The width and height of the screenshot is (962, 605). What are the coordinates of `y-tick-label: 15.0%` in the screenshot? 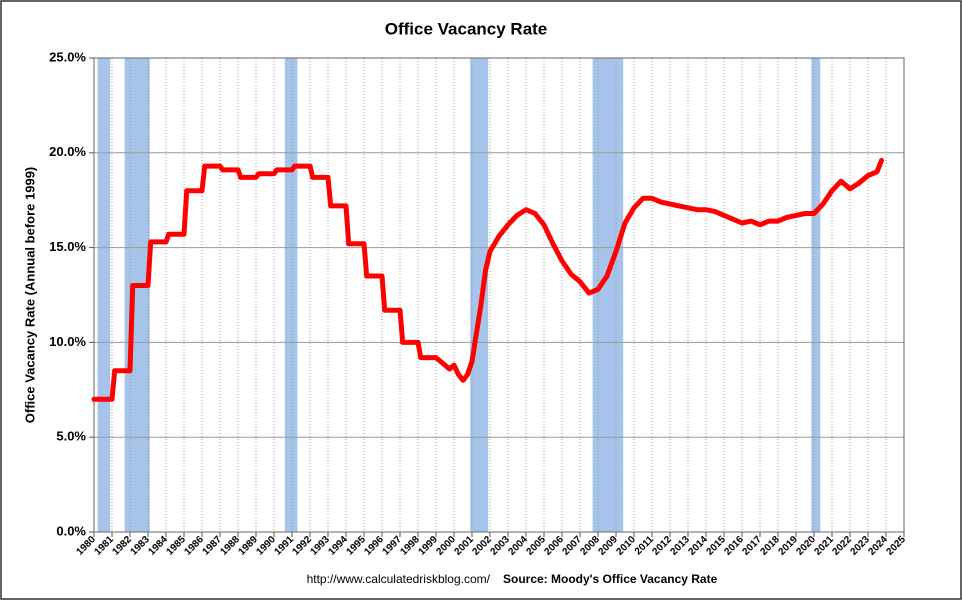 It's located at (67, 246).